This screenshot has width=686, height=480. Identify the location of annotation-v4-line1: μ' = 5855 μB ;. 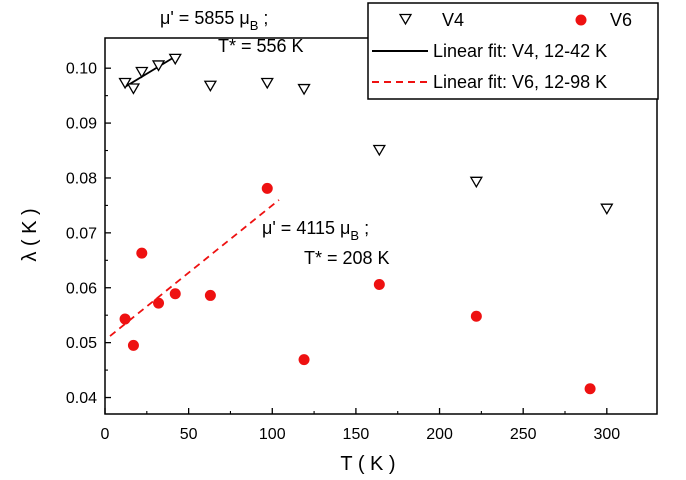
(214, 20).